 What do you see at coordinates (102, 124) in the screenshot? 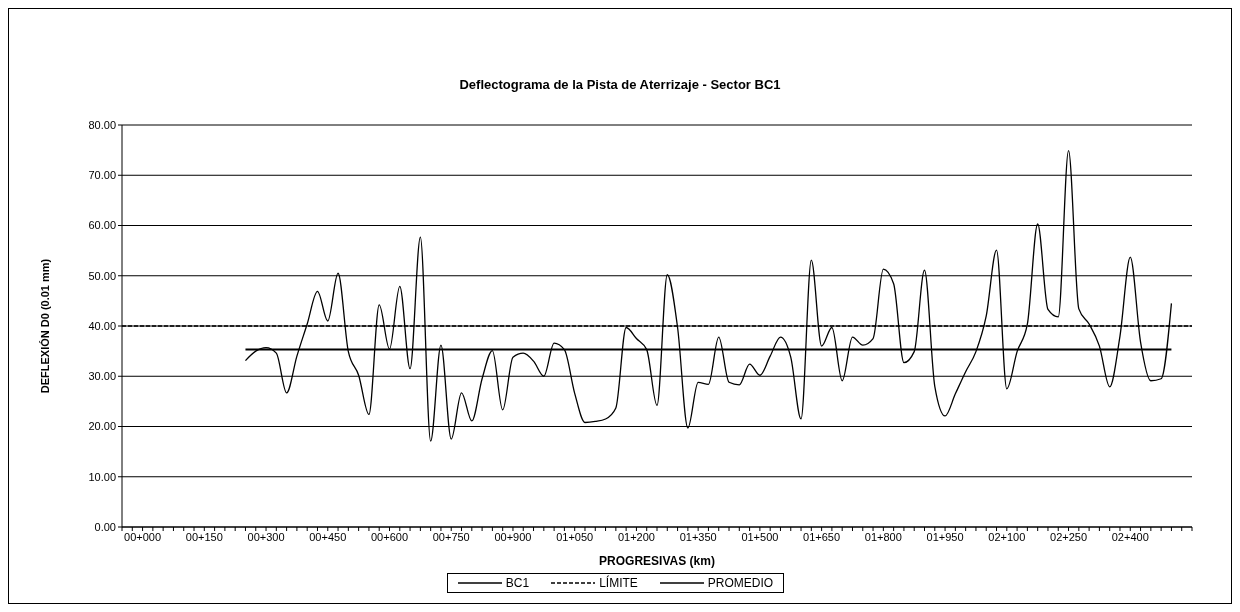
I see `y-tick-label: 80.00` at bounding box center [102, 124].